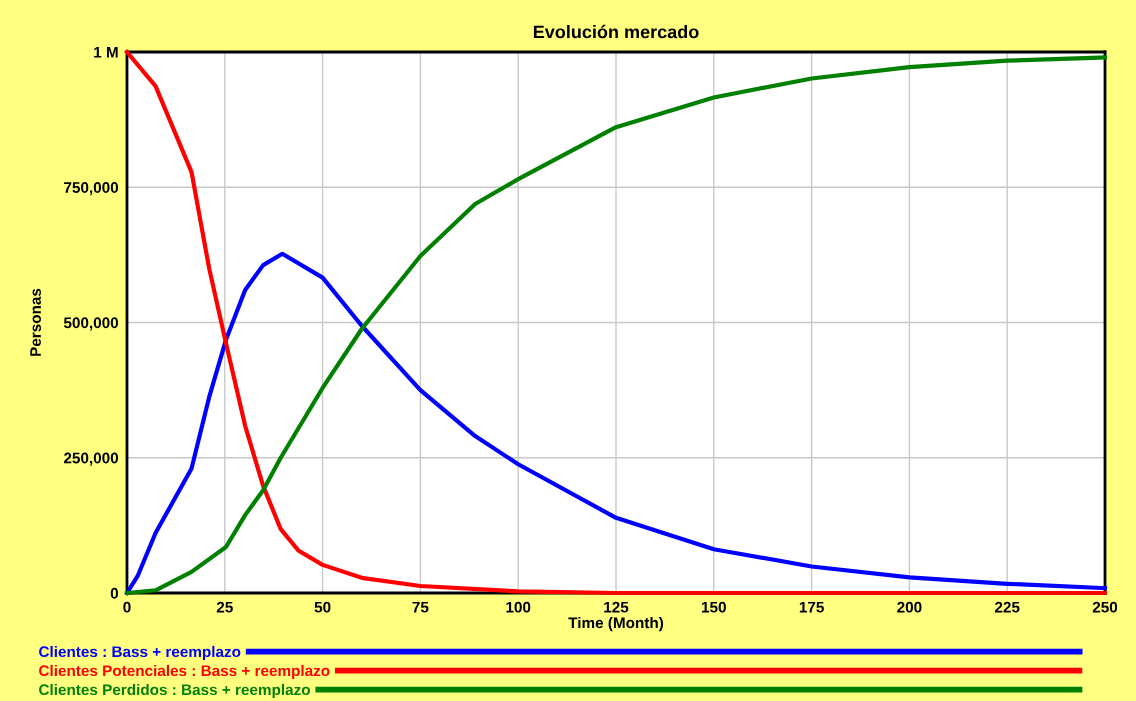  I want to click on y-tick-label: 500,000, so click(91, 324).